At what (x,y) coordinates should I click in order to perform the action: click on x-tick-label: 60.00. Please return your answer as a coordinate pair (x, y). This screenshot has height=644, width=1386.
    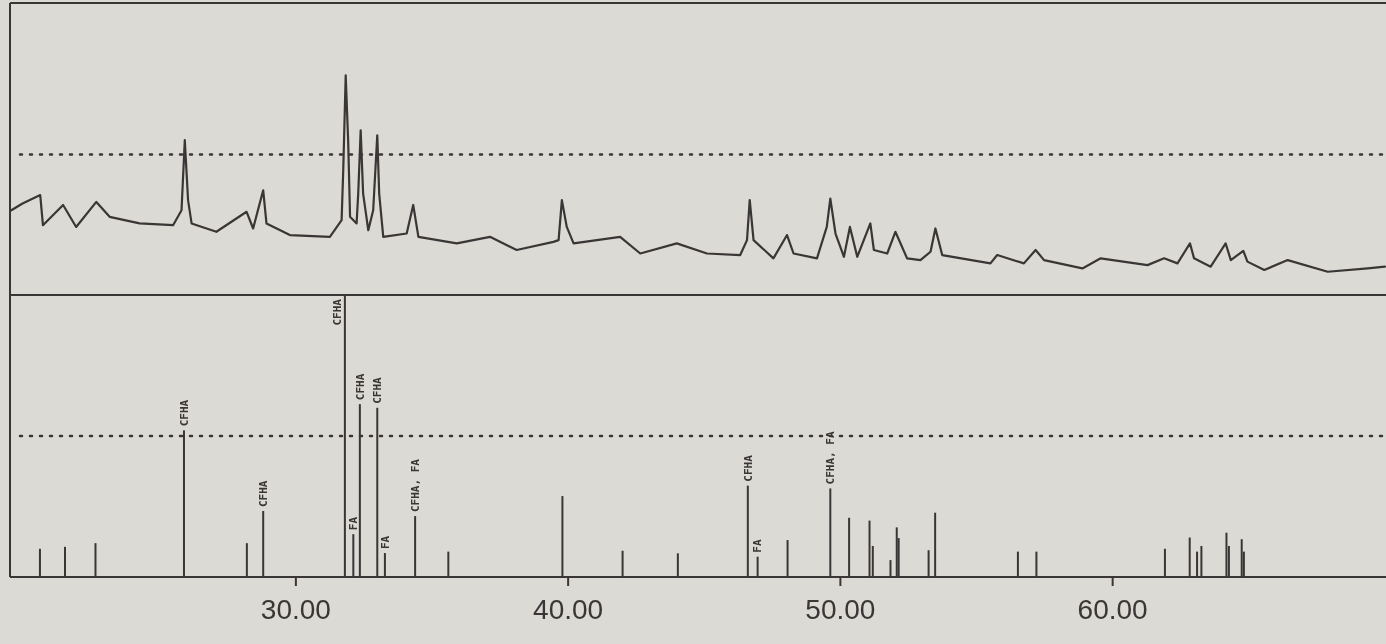
    Looking at the image, I should click on (1112, 609).